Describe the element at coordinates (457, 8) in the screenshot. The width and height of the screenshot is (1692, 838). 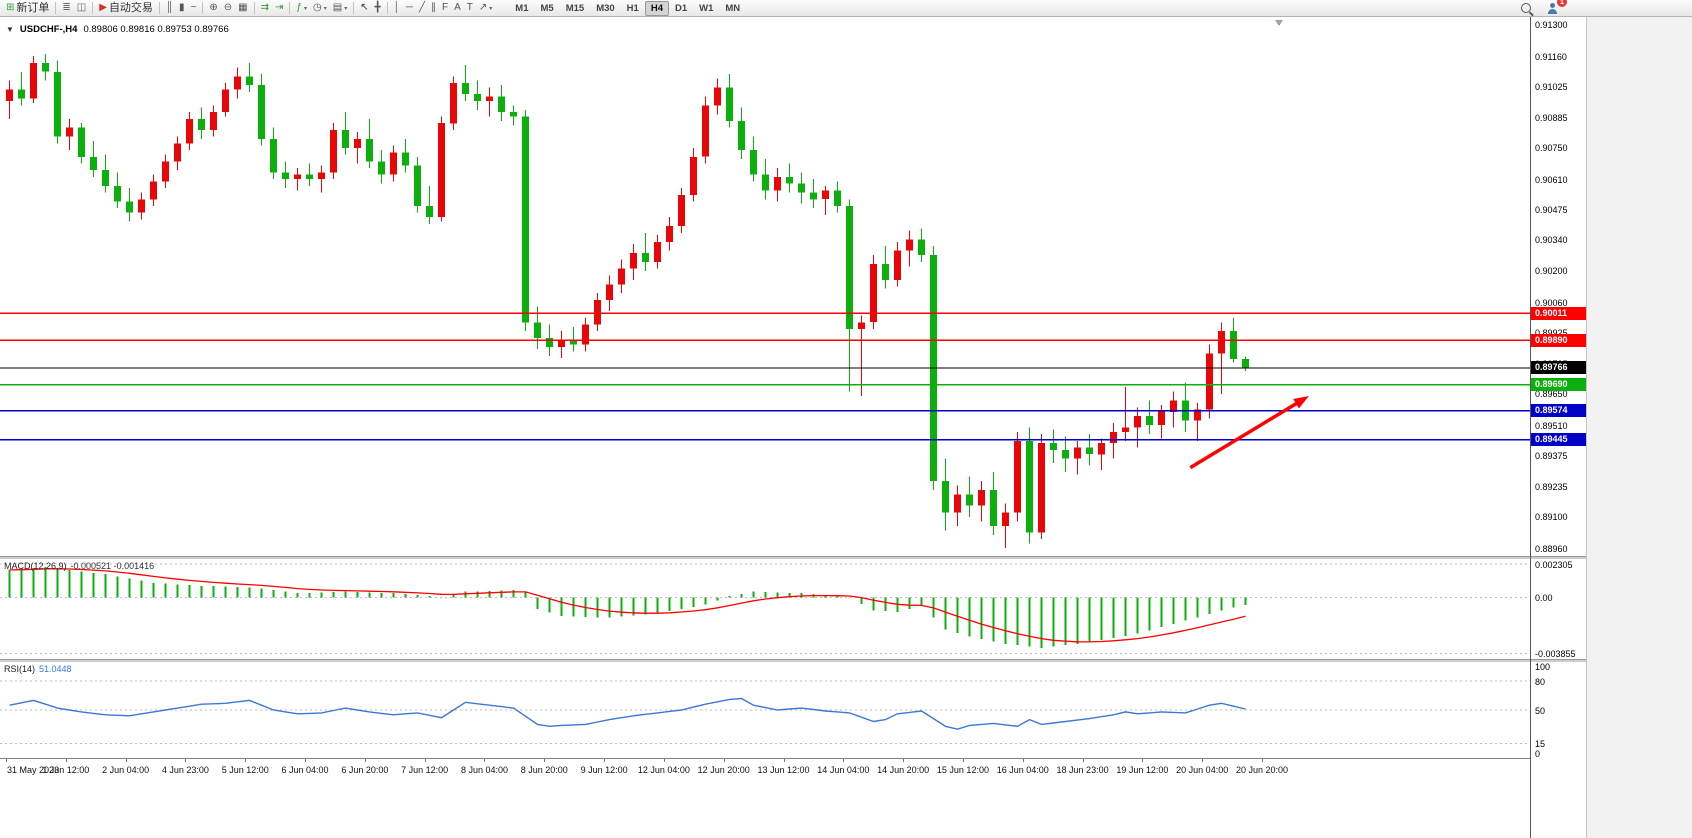
I see `text-button: A` at that location.